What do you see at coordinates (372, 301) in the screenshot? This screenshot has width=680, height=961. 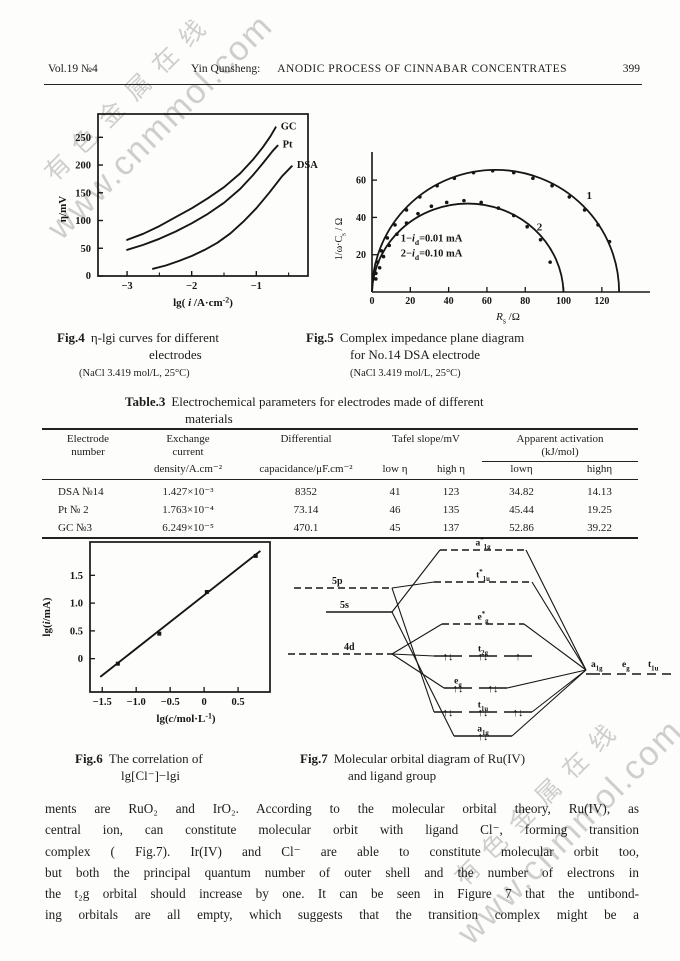 I see `x-tick-label: 0` at bounding box center [372, 301].